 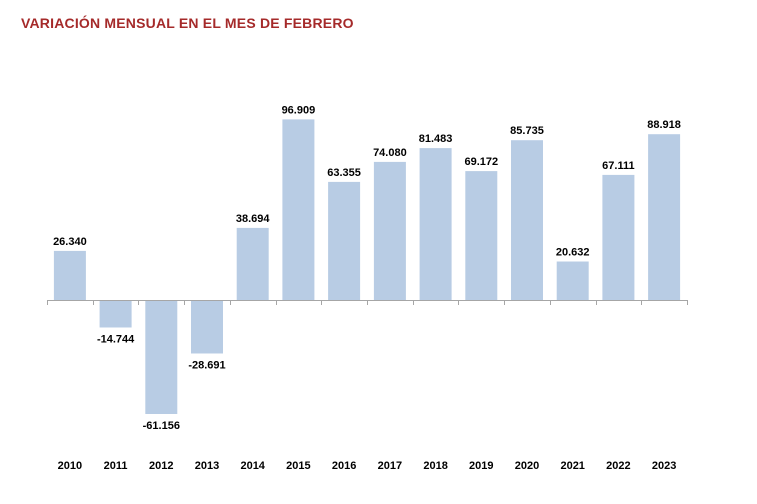 I want to click on bar-2017, so click(x=389, y=230).